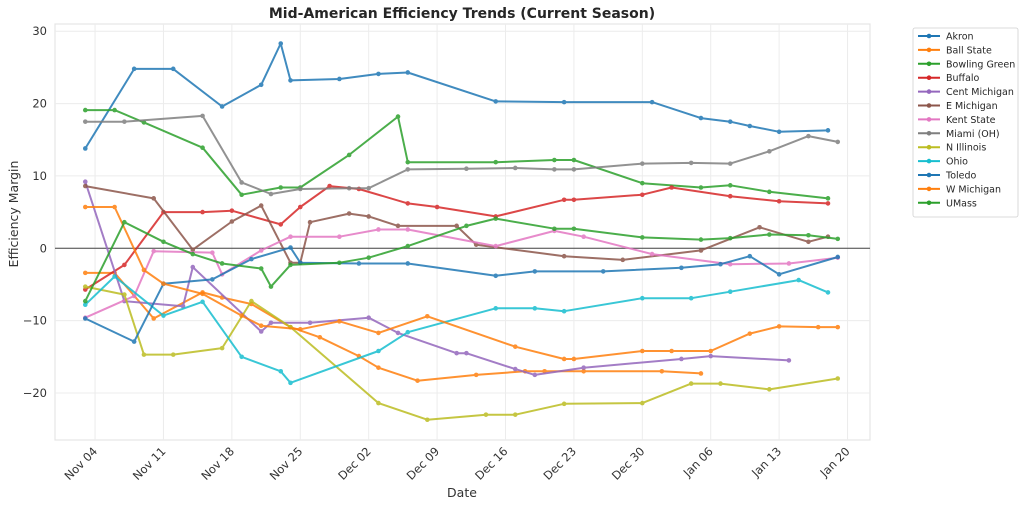 The height and width of the screenshot is (506, 1024). What do you see at coordinates (949, 78) in the screenshot?
I see `legend-item-buffalo: Buffalo` at bounding box center [949, 78].